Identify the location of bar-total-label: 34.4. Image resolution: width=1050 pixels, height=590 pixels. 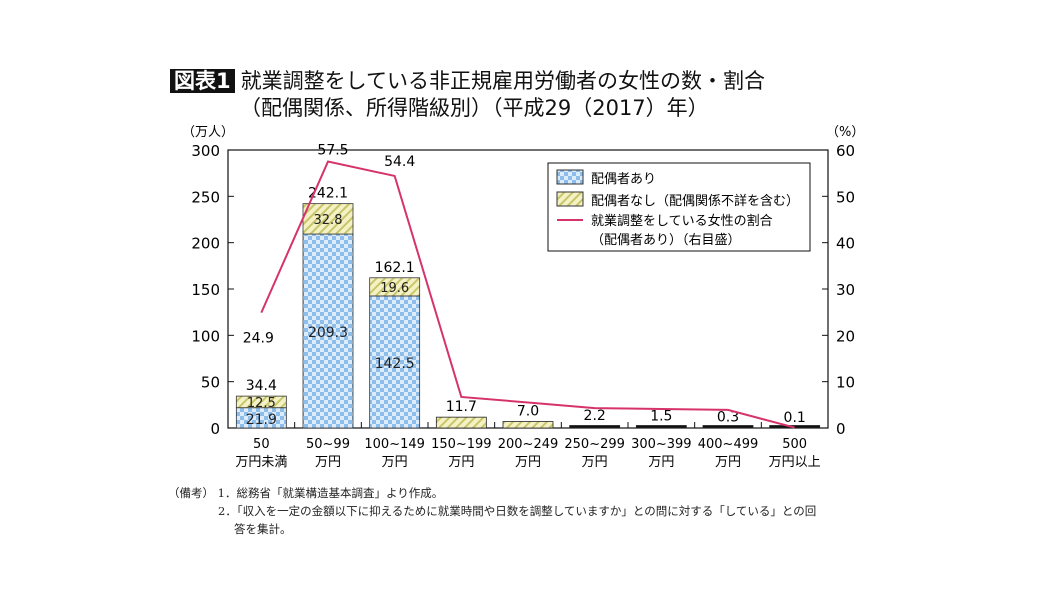
(261, 386).